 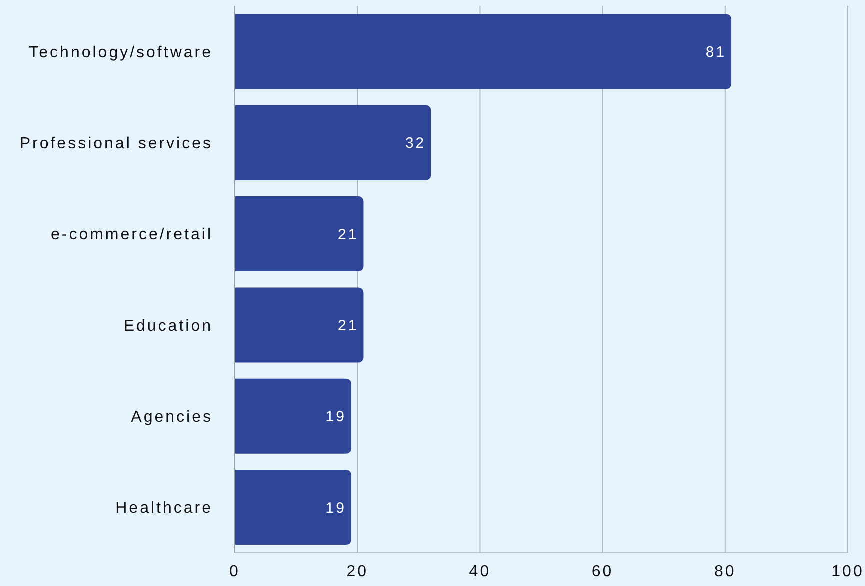 I want to click on x-tick-label: 100, so click(x=848, y=571).